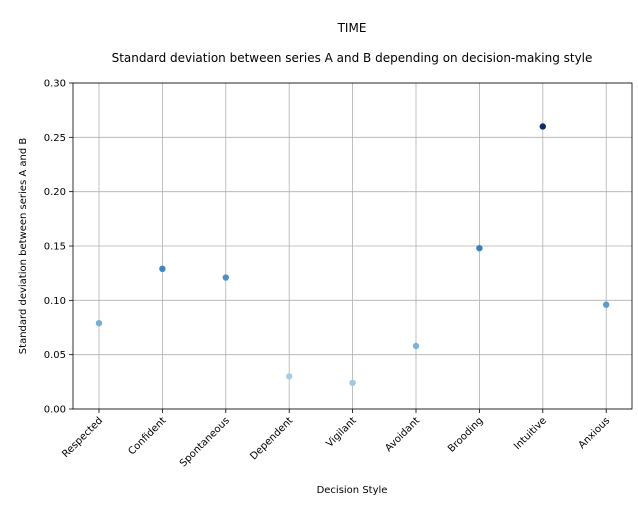 This screenshot has width=638, height=513. Describe the element at coordinates (55, 84) in the screenshot. I see `y-tick-label: 0.30` at that location.